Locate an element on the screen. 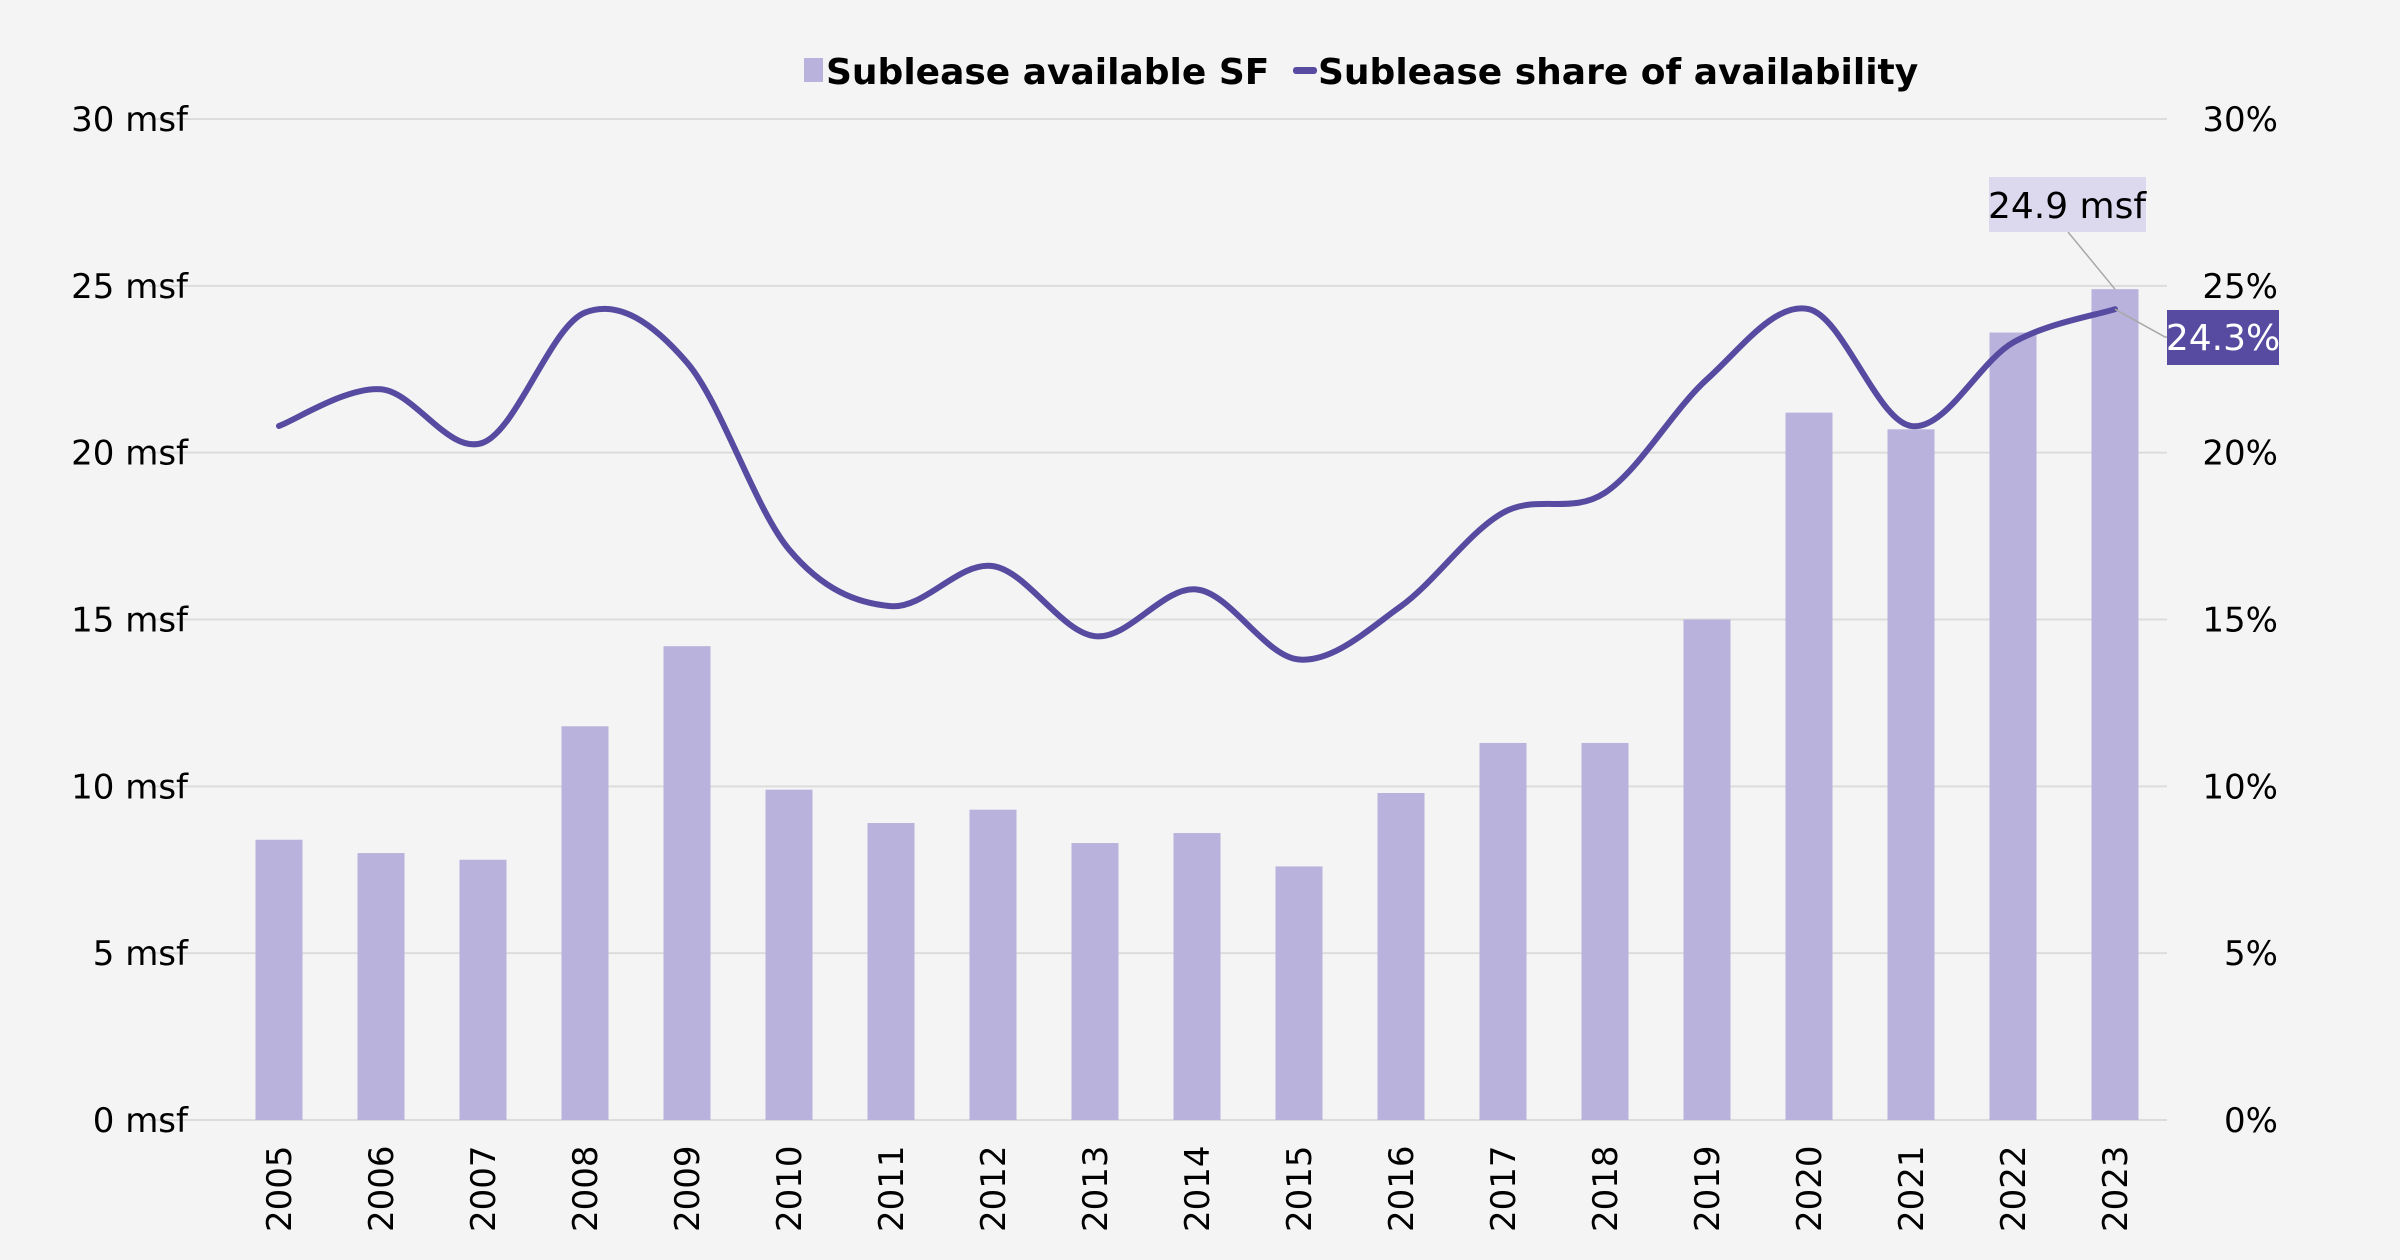 This screenshot has width=2400, height=1260. bar-2023 is located at coordinates (2115, 704).